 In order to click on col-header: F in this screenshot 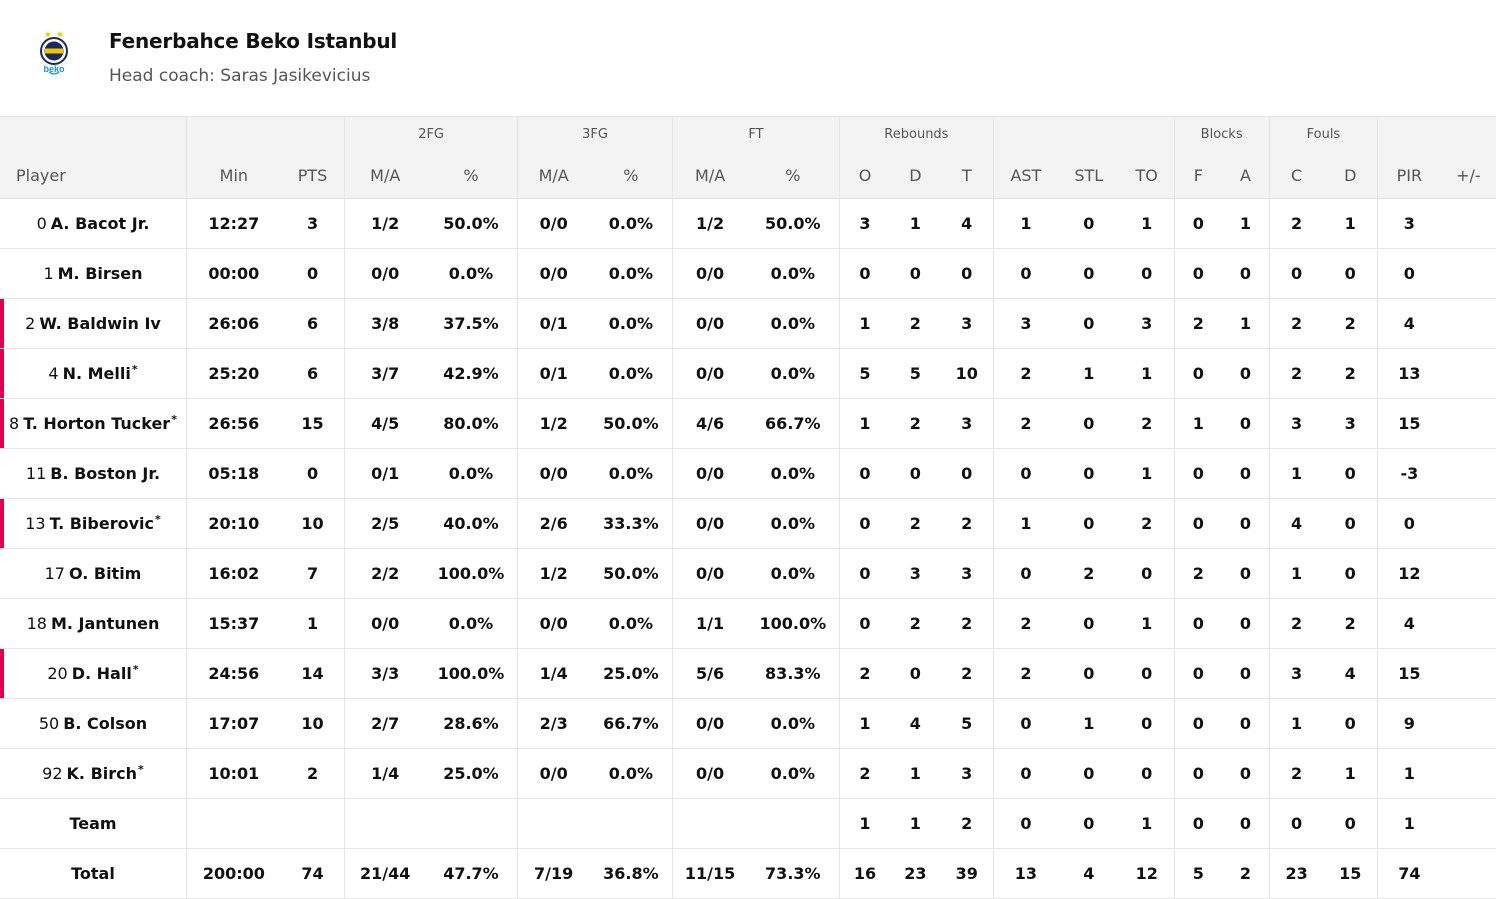, I will do `click(1198, 175)`.